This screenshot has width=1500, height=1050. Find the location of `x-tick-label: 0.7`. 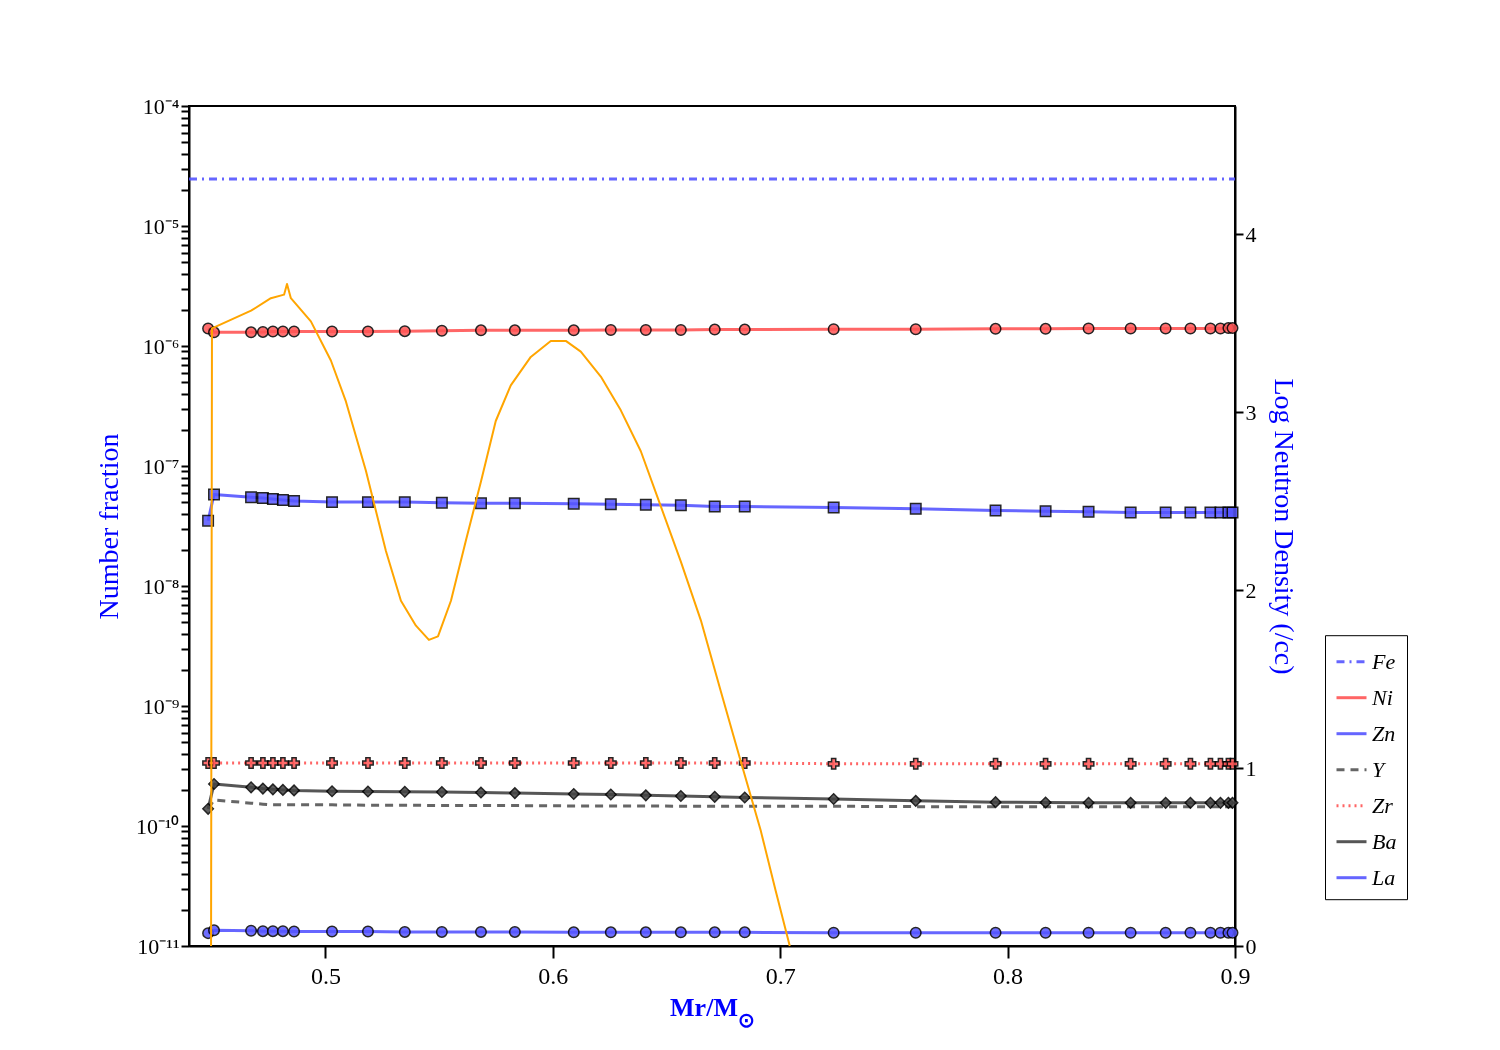

x-tick-label: 0.7 is located at coordinates (780, 975).